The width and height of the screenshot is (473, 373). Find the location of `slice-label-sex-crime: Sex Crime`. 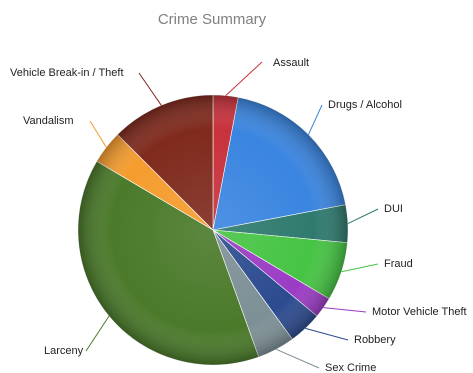

slice-label-sex-crime: Sex Crime is located at coordinates (350, 367).